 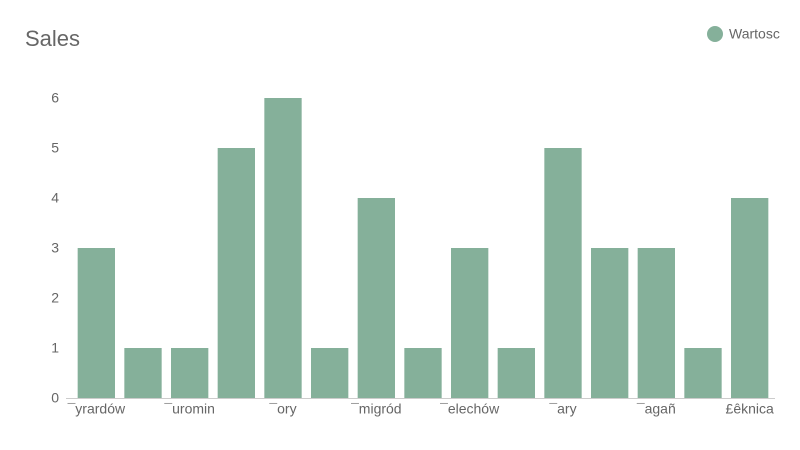 What do you see at coordinates (96, 409) in the screenshot?
I see `x-tick-label: ¯yrardów` at bounding box center [96, 409].